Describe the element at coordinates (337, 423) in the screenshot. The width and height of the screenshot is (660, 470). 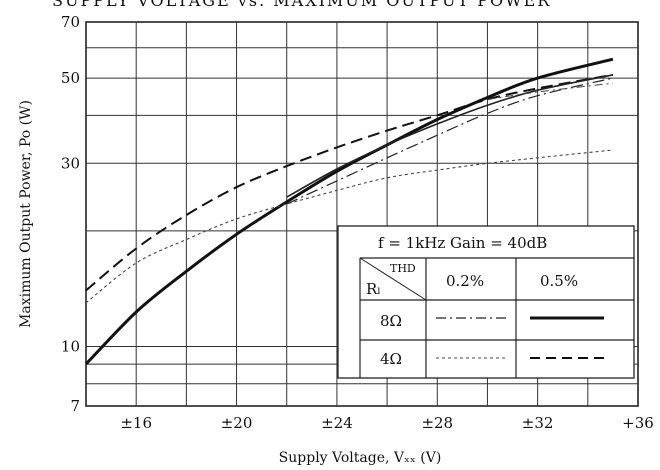
I see `x-tick-label: ±24` at that location.